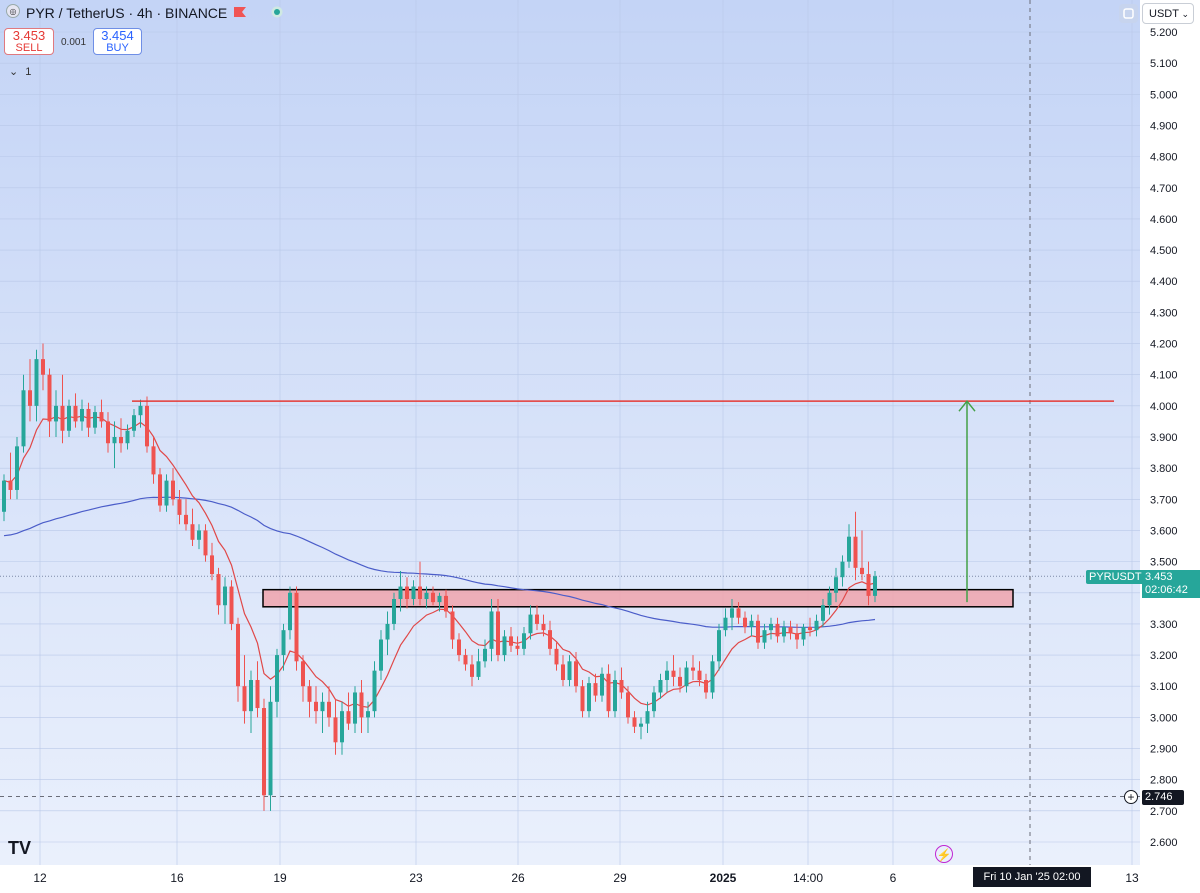  Describe the element at coordinates (117, 41) in the screenshot. I see `buy-button: 3.454 BUY` at that location.